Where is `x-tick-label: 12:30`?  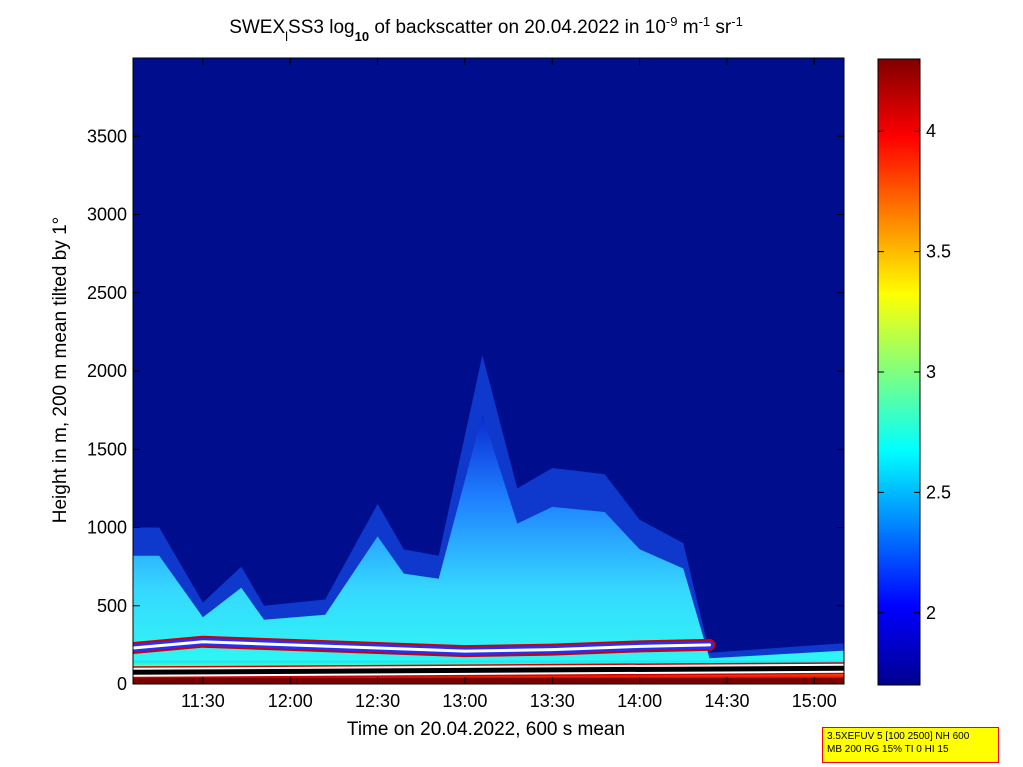 x-tick-label: 12:30 is located at coordinates (377, 701).